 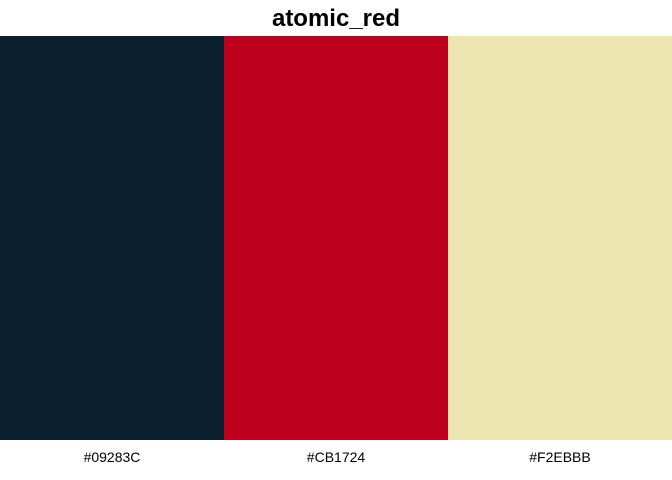 I want to click on swatch-label-row: #09283C #CB1724 #F2EBBB, so click(x=336, y=457).